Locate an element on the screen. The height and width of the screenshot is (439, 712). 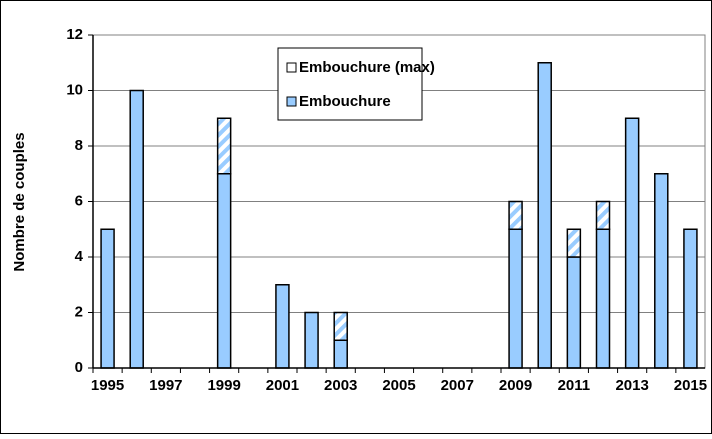
y-axis-title: Nombre de couples is located at coordinates (19, 201).